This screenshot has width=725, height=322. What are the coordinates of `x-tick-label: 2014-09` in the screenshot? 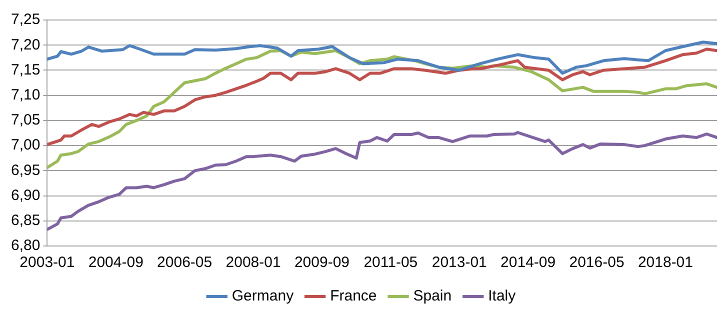 It's located at (528, 263).